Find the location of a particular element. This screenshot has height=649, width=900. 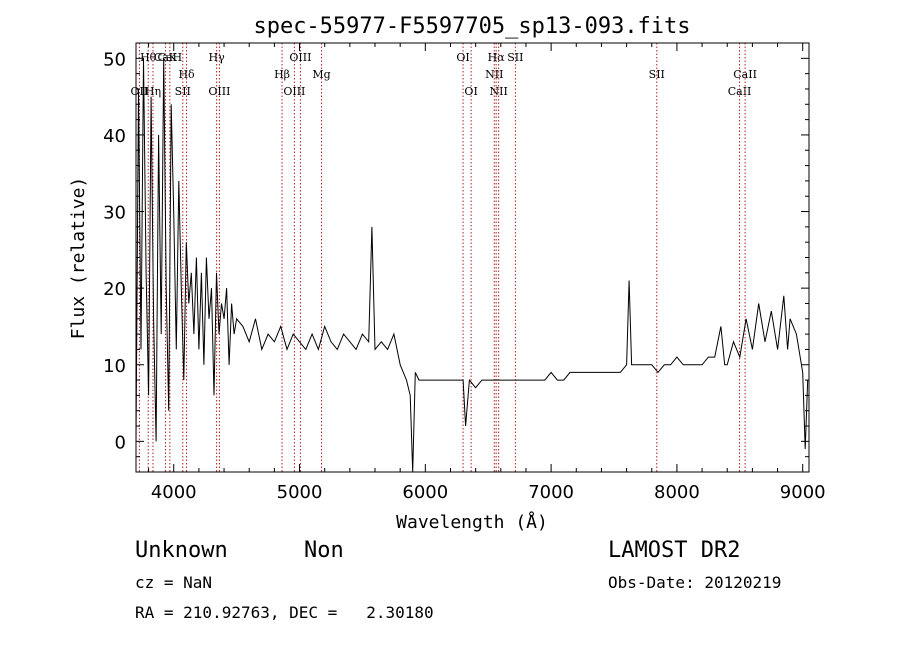

redshift-text: cz = NaN is located at coordinates (174, 582).